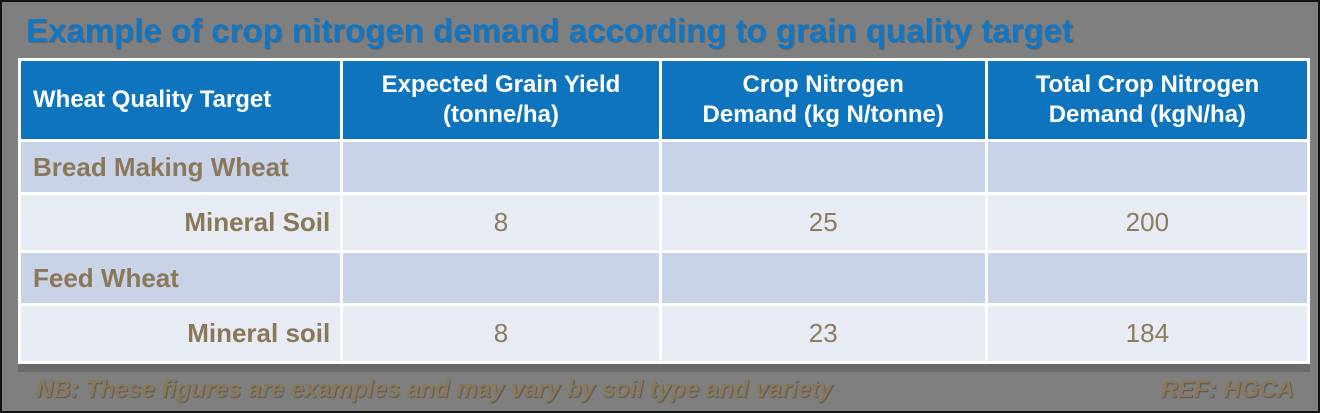  Describe the element at coordinates (1147, 222) in the screenshot. I see `total-nitrogen-demand-value: 200` at that location.